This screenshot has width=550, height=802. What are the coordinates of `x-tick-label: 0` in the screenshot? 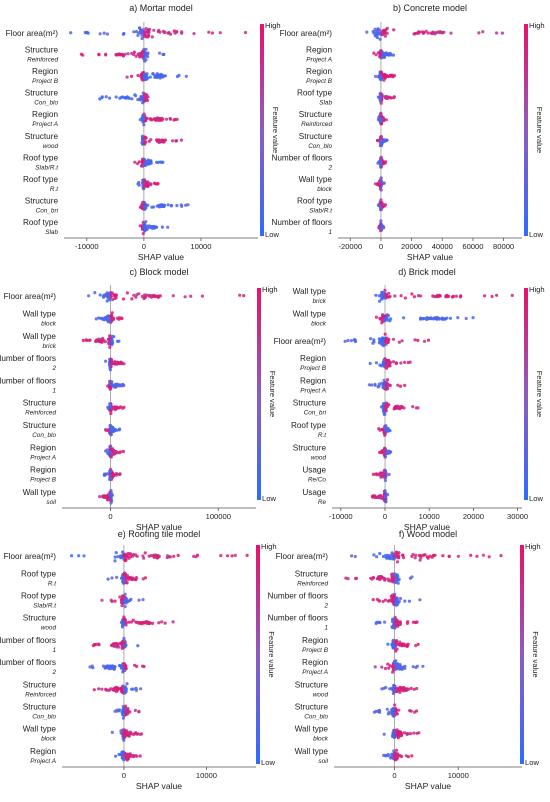 It's located at (124, 775).